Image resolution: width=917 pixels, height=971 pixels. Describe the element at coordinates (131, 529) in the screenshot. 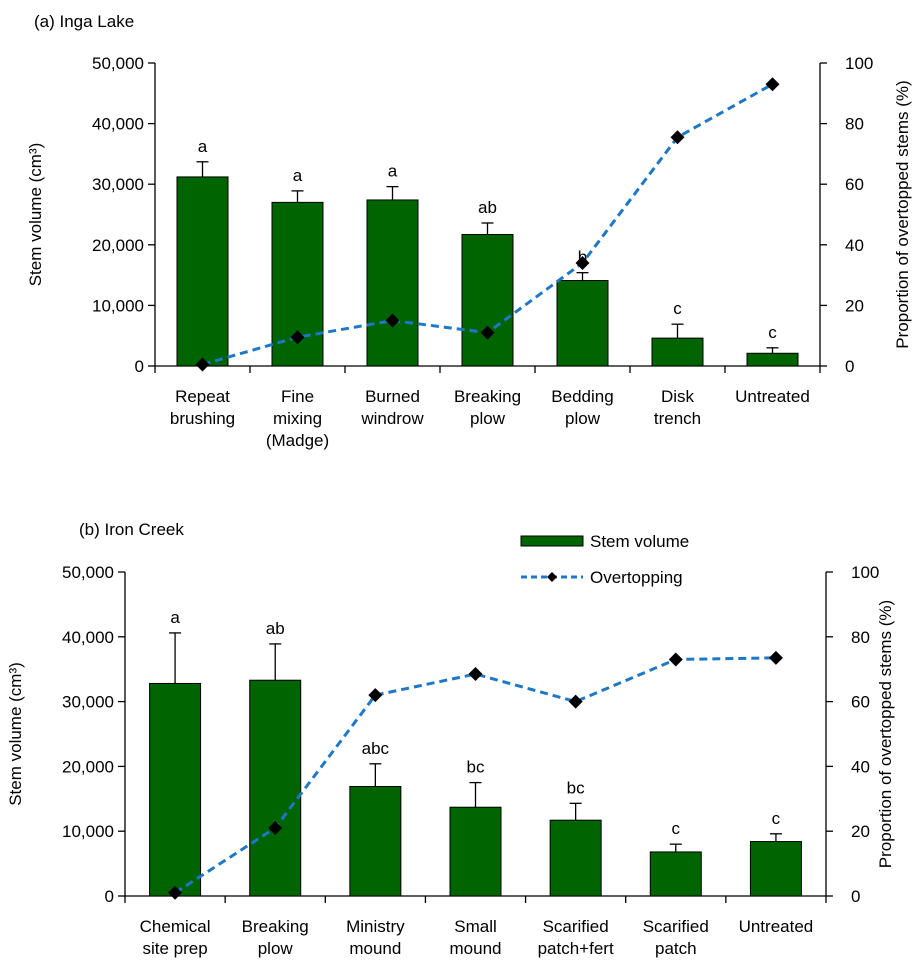

I see `chart-title: (b) Iron Creek` at that location.